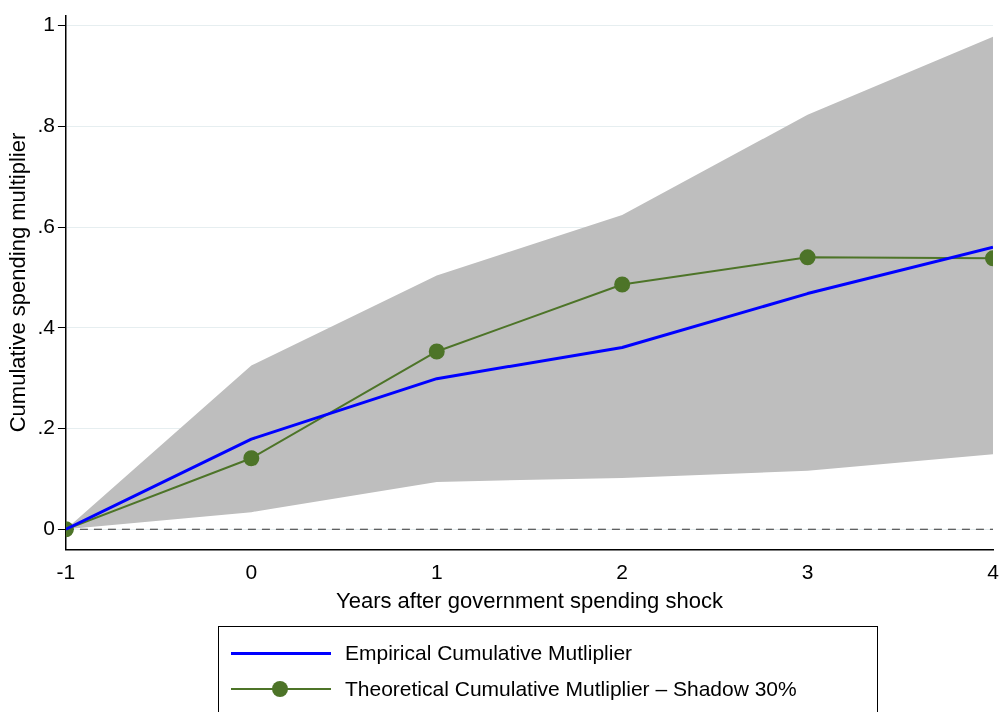 This screenshot has width=1002, height=712. Describe the element at coordinates (807, 571) in the screenshot. I see `x-tick-label: 3` at that location.